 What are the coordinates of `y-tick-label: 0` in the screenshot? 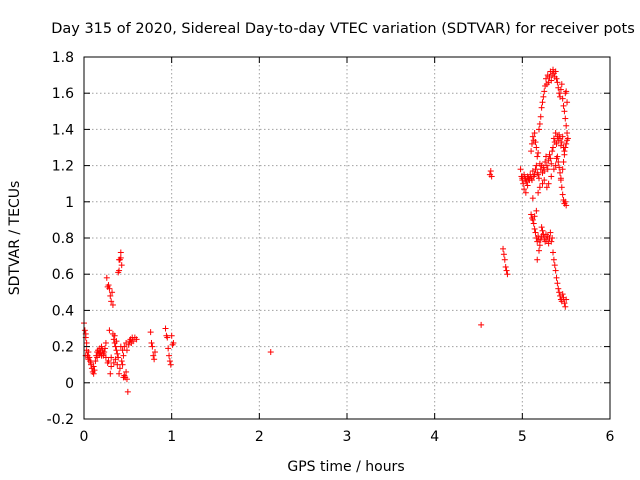 It's located at (69, 384).